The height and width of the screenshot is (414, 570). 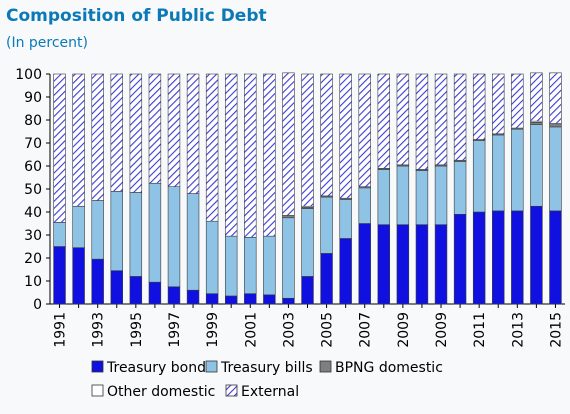 I want to click on legend-label: Treasury bills, so click(x=266, y=368).